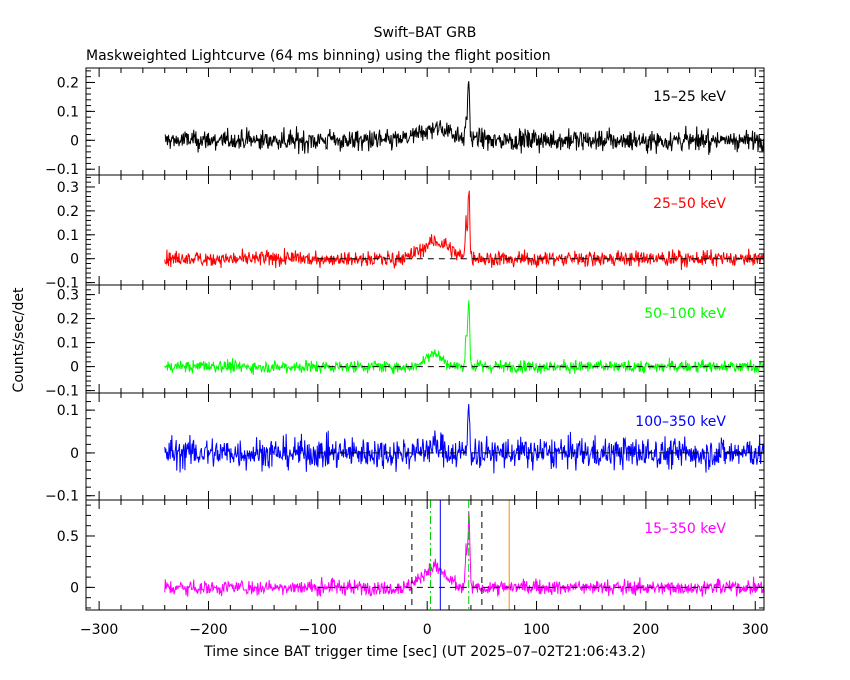 This screenshot has height=680, width=850. I want to click on x-tick-label: 300, so click(755, 630).